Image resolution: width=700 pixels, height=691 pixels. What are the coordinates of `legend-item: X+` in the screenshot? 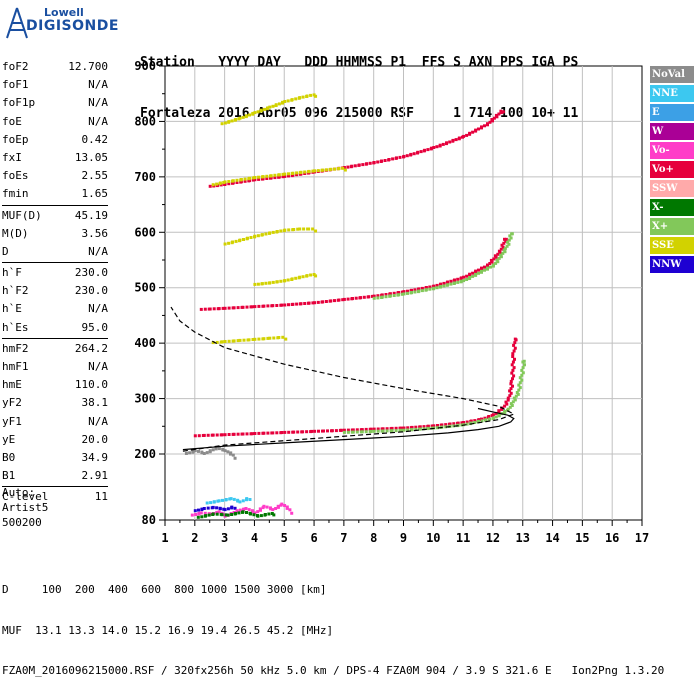 It's located at (672, 226).